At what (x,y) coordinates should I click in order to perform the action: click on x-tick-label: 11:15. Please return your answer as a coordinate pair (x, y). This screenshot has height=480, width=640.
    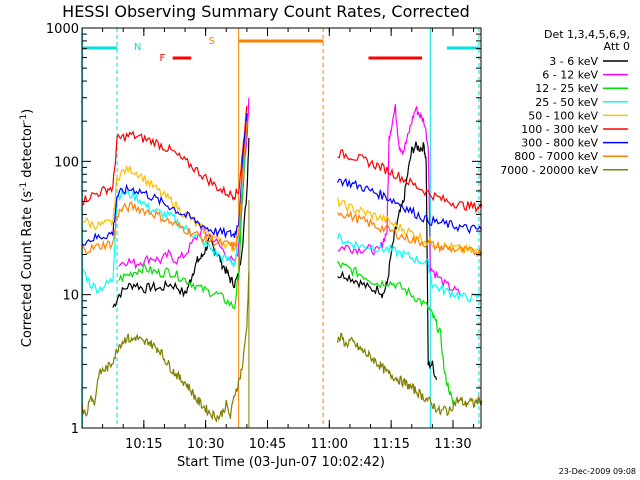
    Looking at the image, I should click on (390, 444).